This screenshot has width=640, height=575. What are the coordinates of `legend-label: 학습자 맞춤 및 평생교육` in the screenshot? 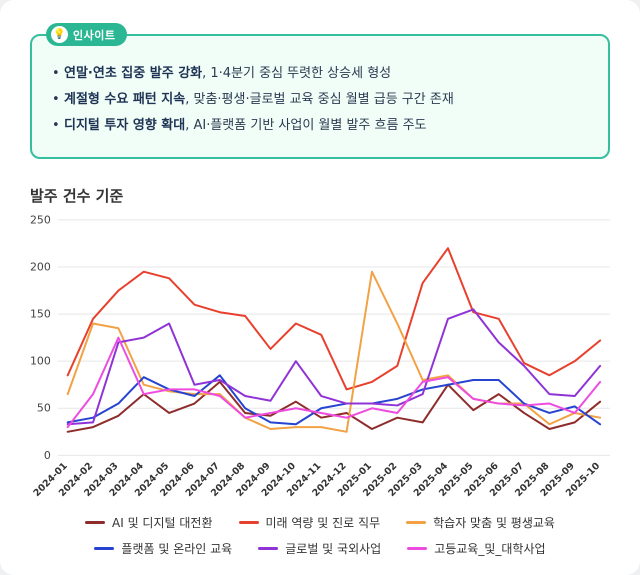 It's located at (494, 523).